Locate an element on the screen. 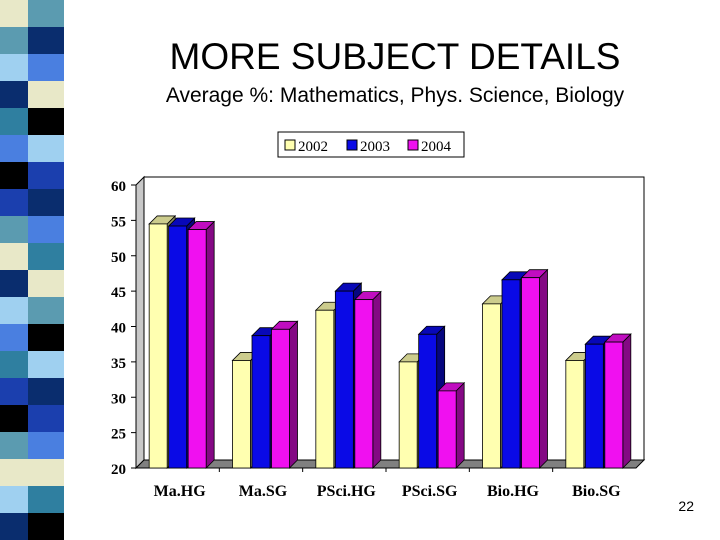 This screenshot has height=540, width=720. y-tick-label: 40 is located at coordinates (118, 329).